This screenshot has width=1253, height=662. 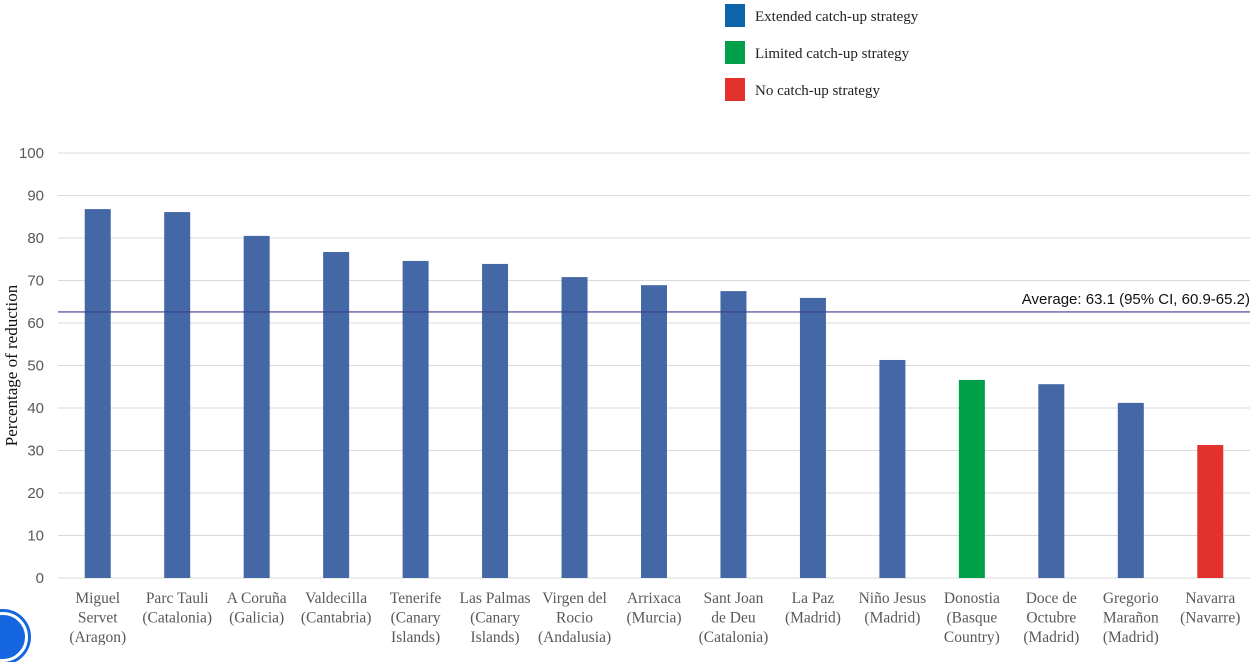 What do you see at coordinates (257, 598) in the screenshot?
I see `x-tick-label: A Coruña` at bounding box center [257, 598].